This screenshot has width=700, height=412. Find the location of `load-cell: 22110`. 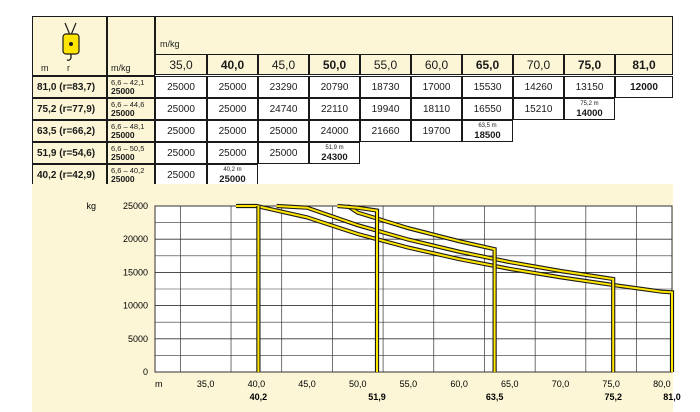

load-cell: 22110 is located at coordinates (334, 109).